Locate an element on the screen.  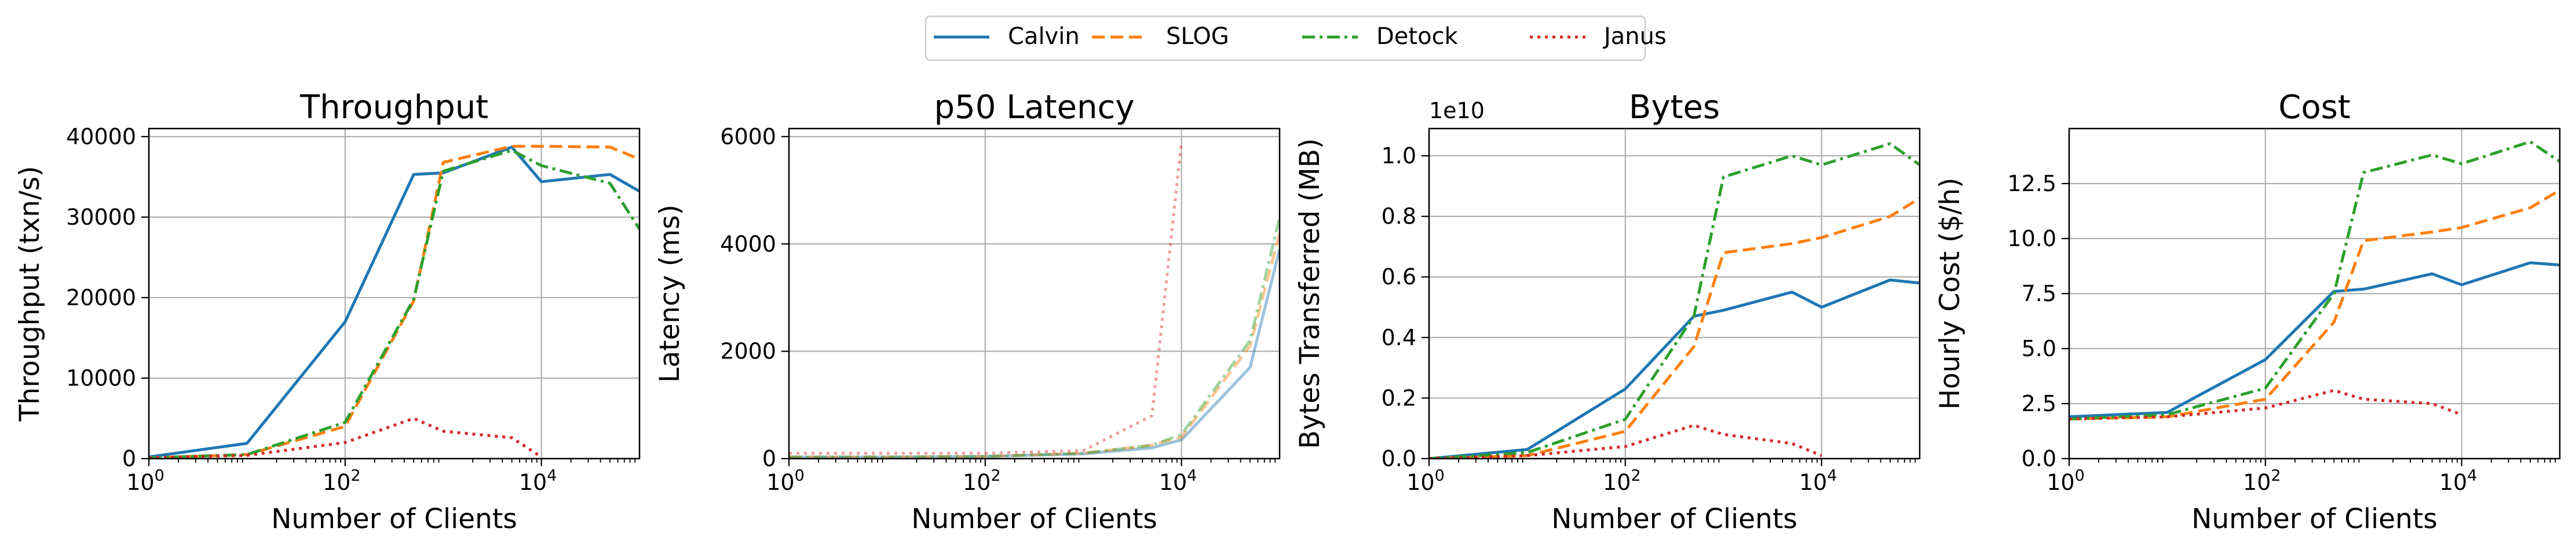
y-tick-label: 30000 is located at coordinates (101, 217).